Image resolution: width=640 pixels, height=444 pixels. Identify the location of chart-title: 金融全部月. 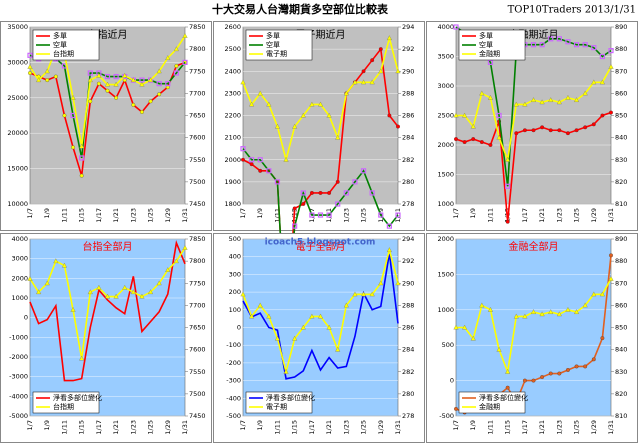
(534, 246).